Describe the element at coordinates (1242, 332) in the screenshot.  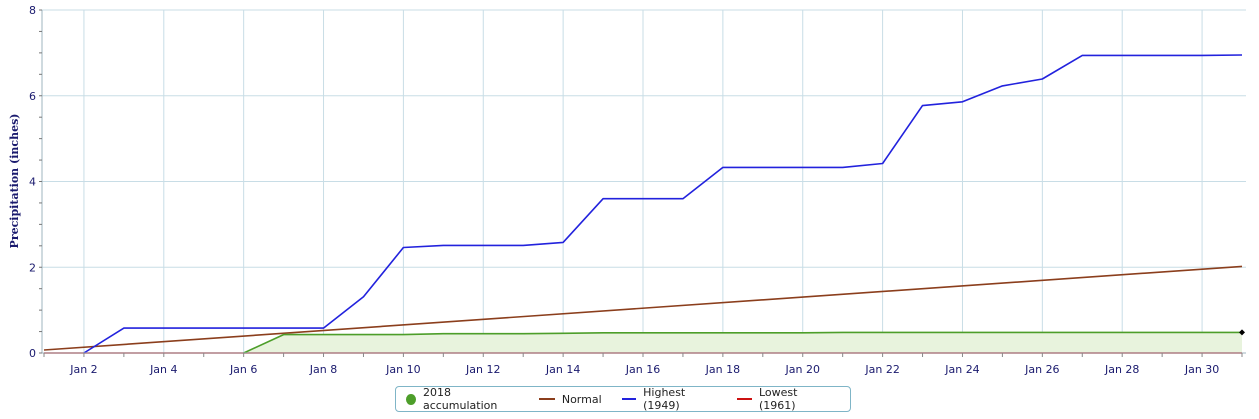
I see `end-marker` at that location.